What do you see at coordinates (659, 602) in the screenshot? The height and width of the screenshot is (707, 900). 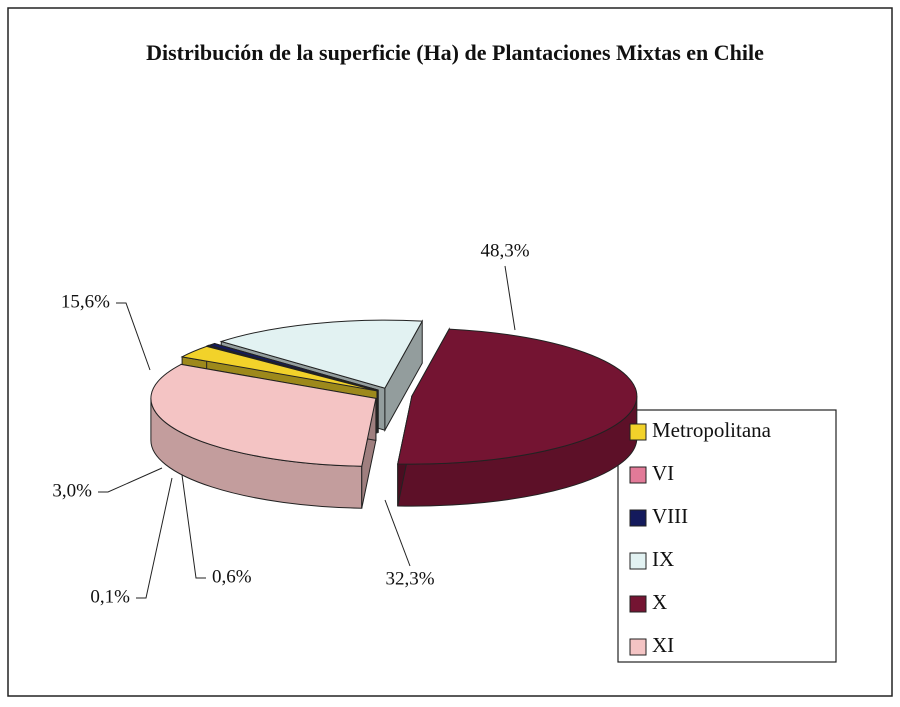 I see `legend-label: X` at bounding box center [659, 602].